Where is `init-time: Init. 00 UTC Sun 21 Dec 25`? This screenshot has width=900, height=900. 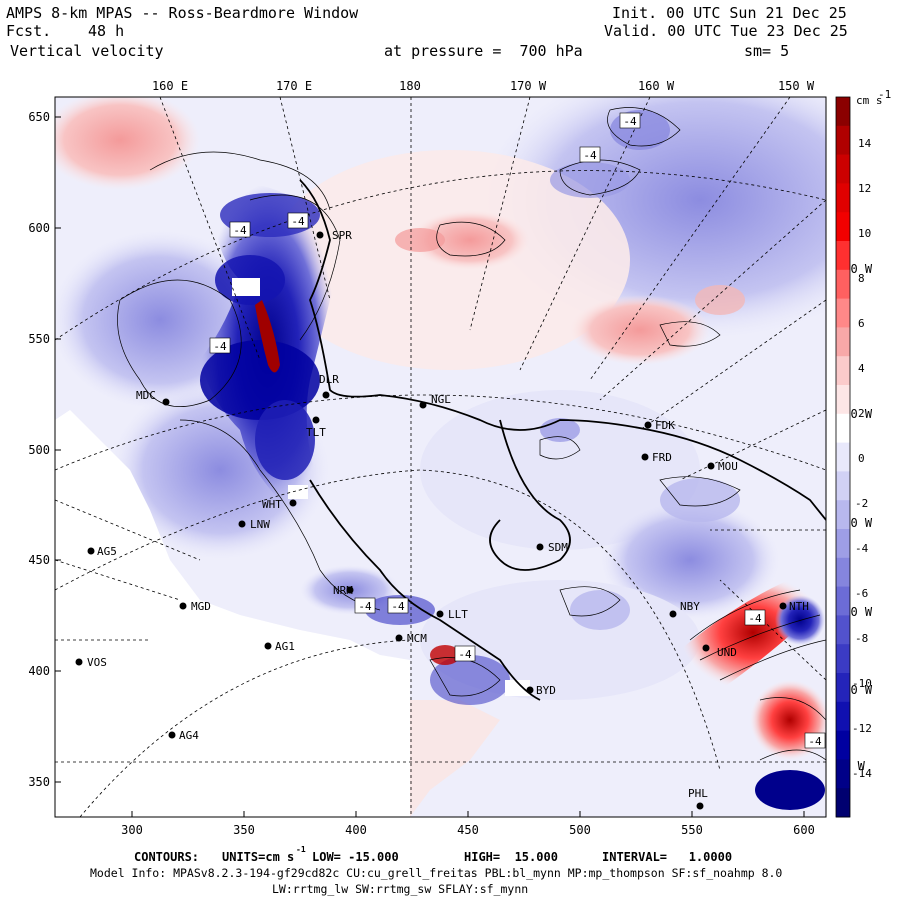 init-time: Init. 00 UTC Sun 21 Dec 25 is located at coordinates (729, 13).